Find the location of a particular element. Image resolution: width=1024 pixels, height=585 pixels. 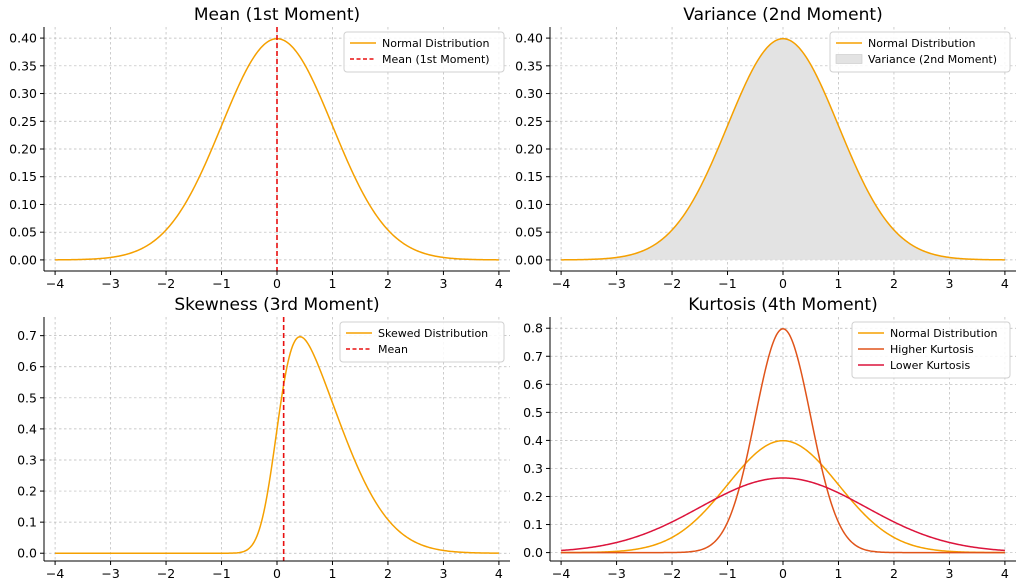

chart-title: Mean (1st Moment) is located at coordinates (277, 15).